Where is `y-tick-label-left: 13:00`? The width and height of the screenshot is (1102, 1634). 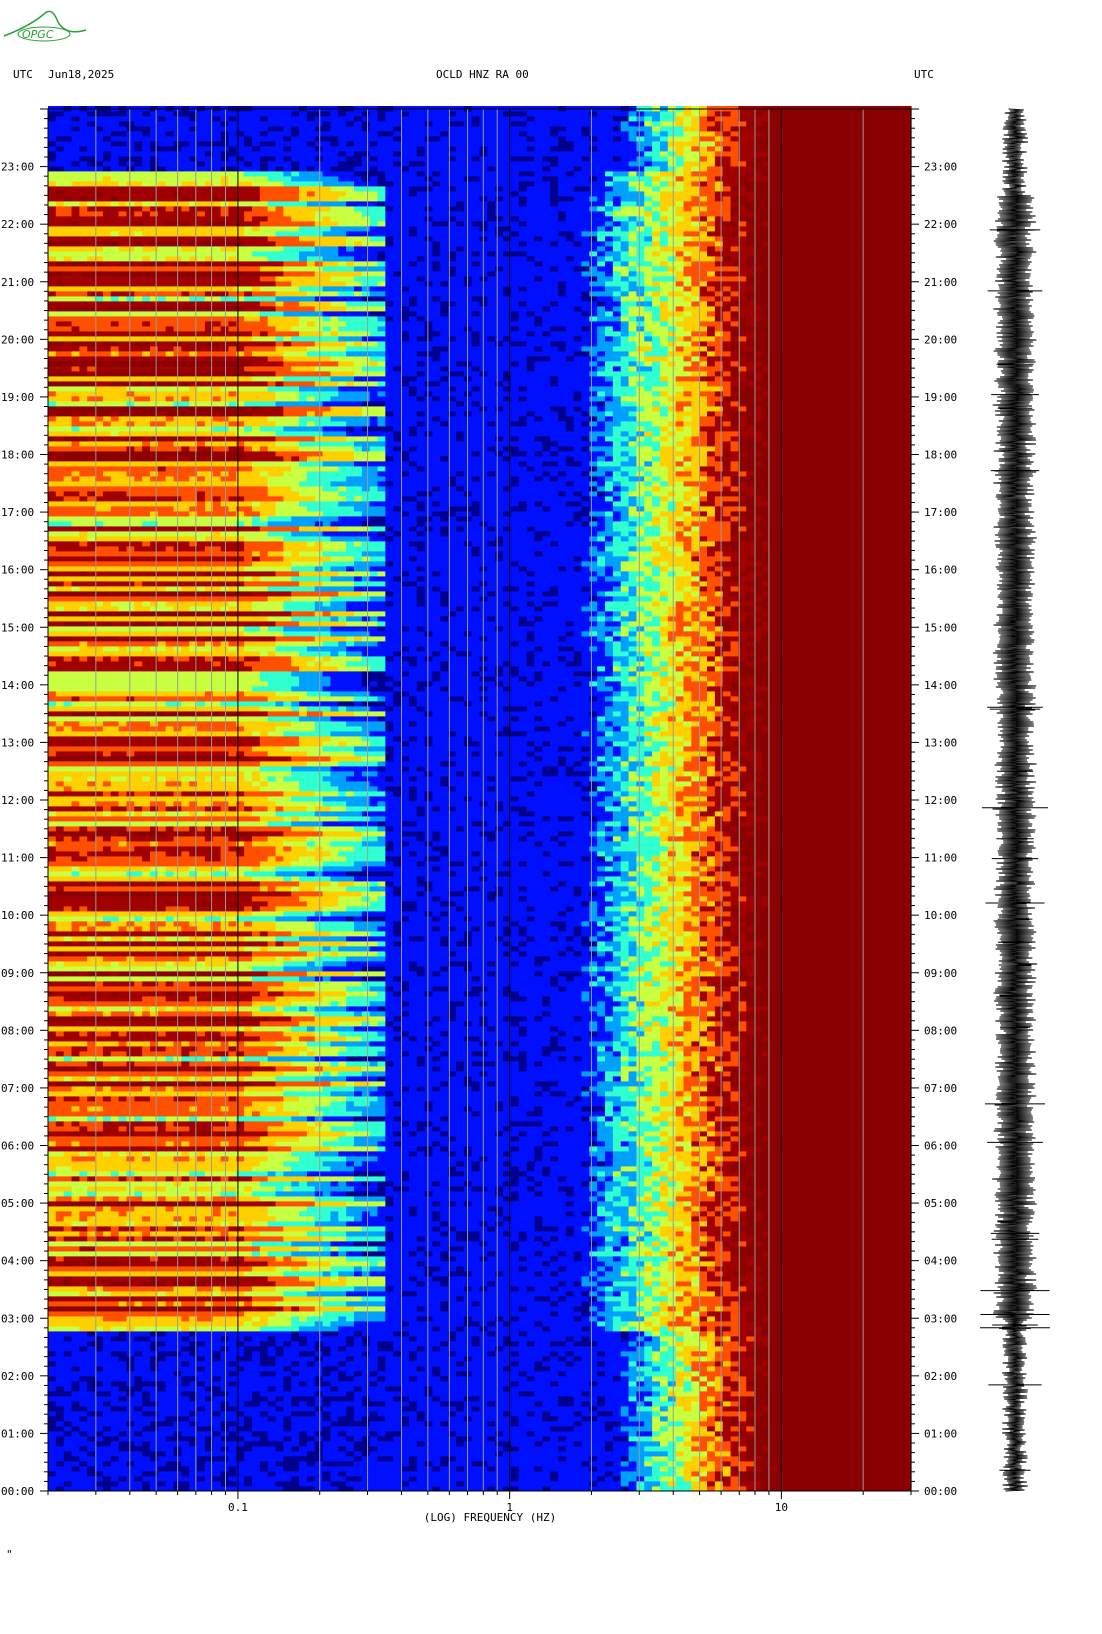 y-tick-label-left: 13:00 is located at coordinates (17, 742).